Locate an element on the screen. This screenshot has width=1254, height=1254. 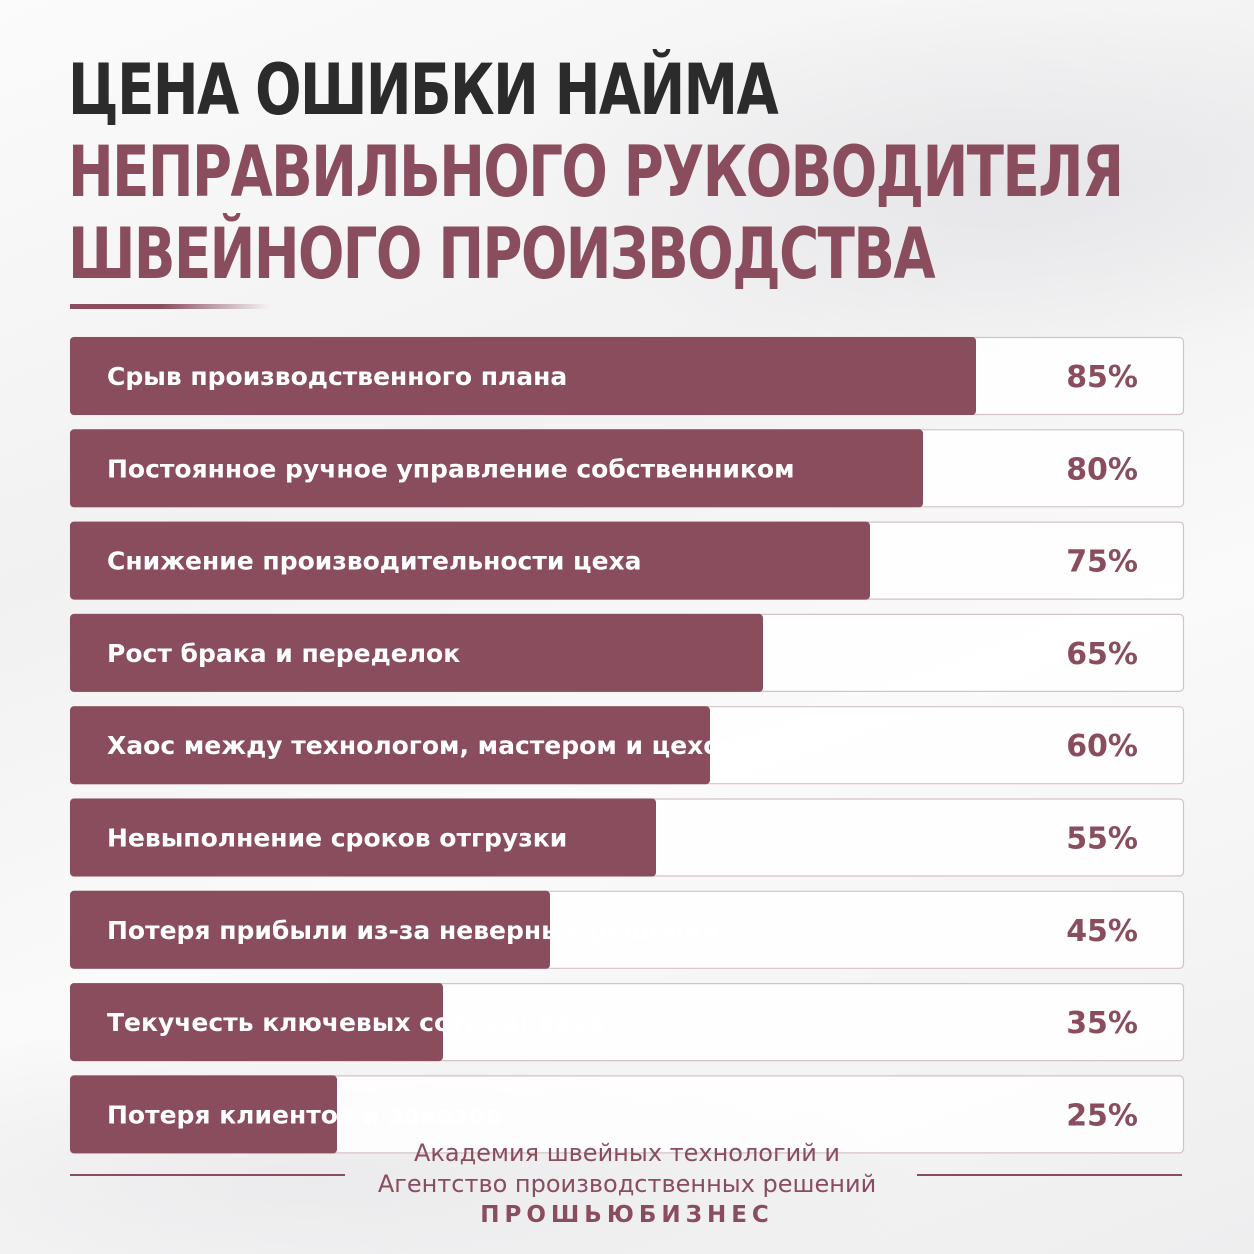
bar-row: Снижение производительности цеха 75% is located at coordinates (627, 560).